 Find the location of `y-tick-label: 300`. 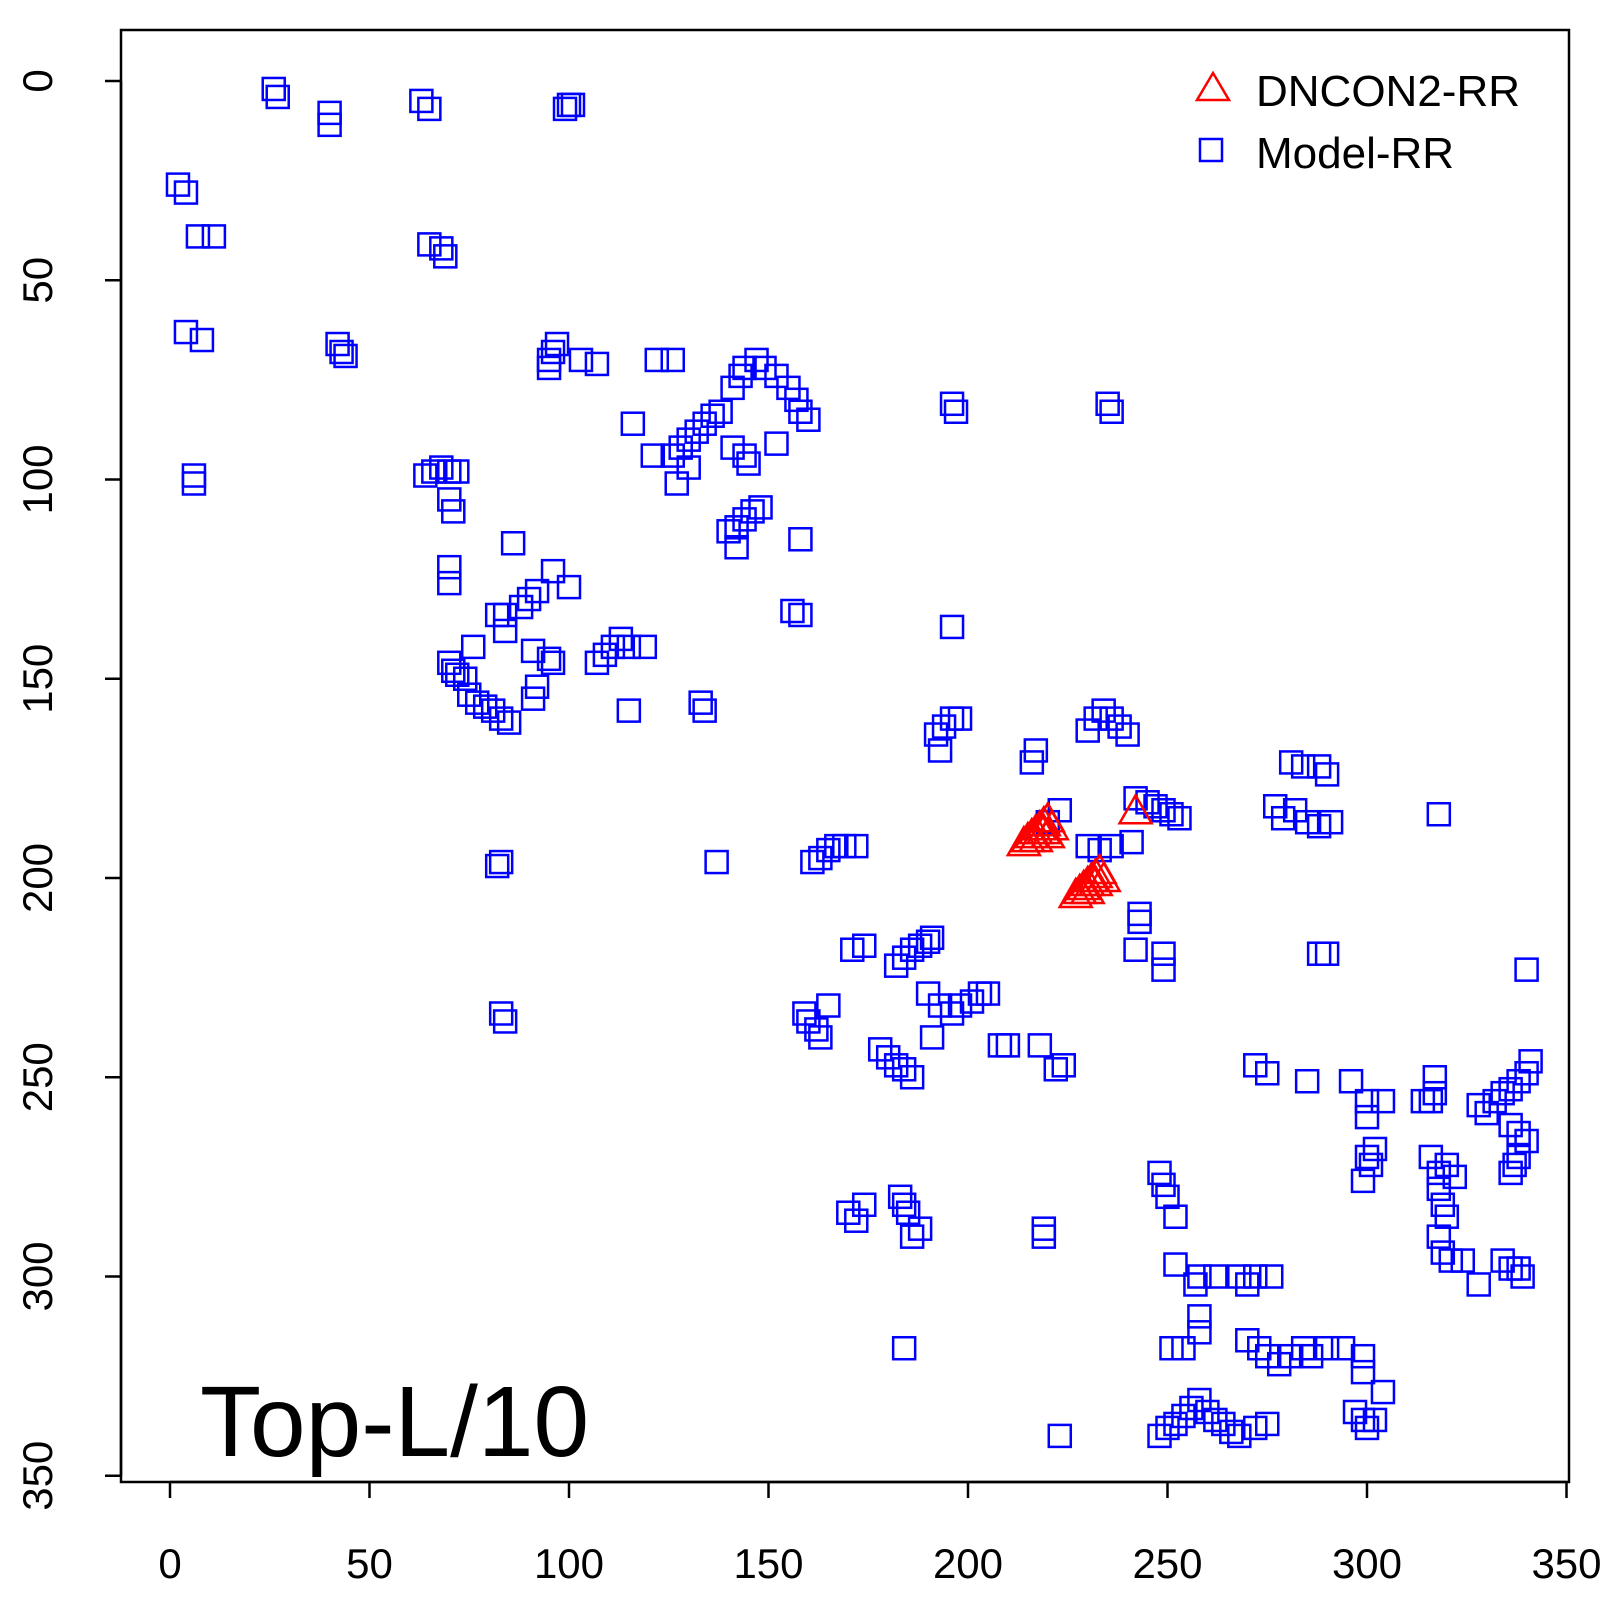

y-tick-label: 300 is located at coordinates (37, 1276).